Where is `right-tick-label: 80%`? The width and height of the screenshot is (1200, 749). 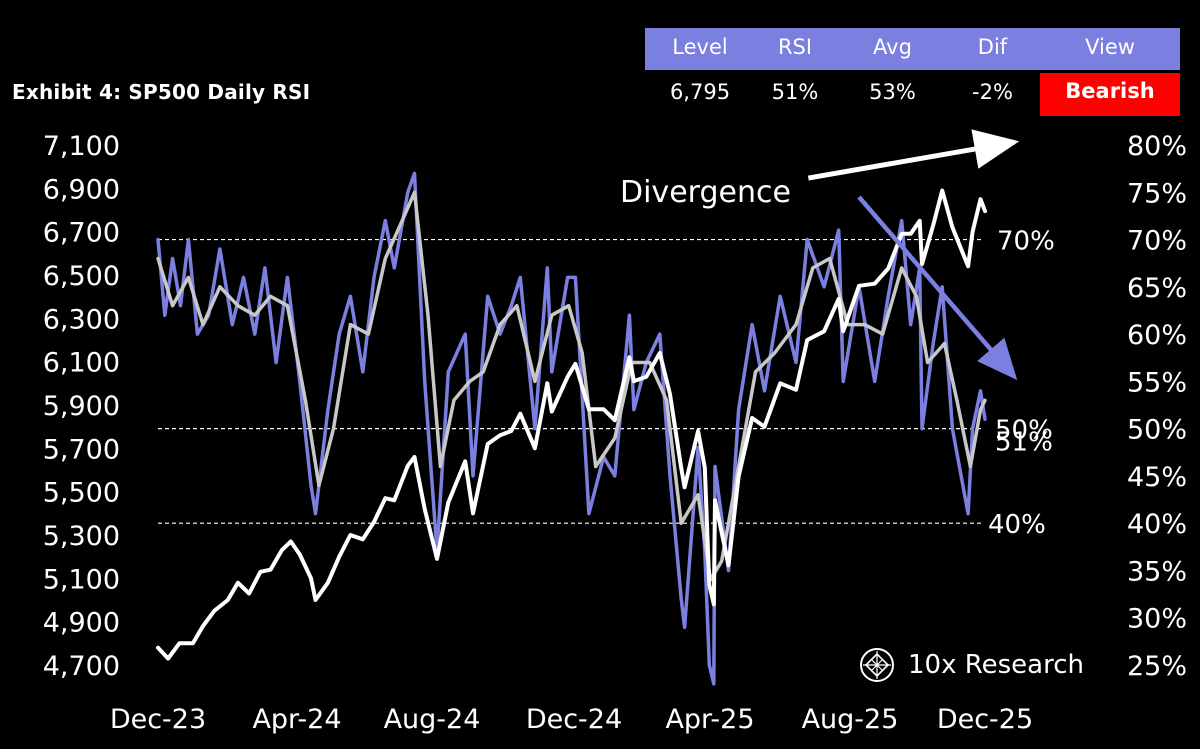
right-tick-label: 80% is located at coordinates (1157, 146).